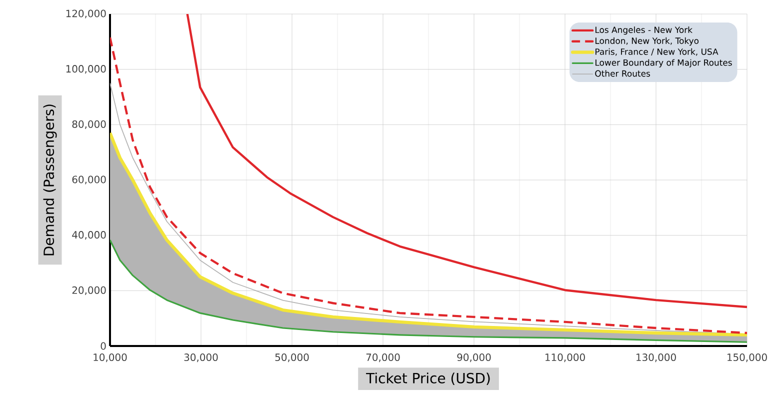 This screenshot has width=768, height=409. Describe the element at coordinates (644, 30) in the screenshot. I see `legend-label: Los Angeles - New York` at that location.